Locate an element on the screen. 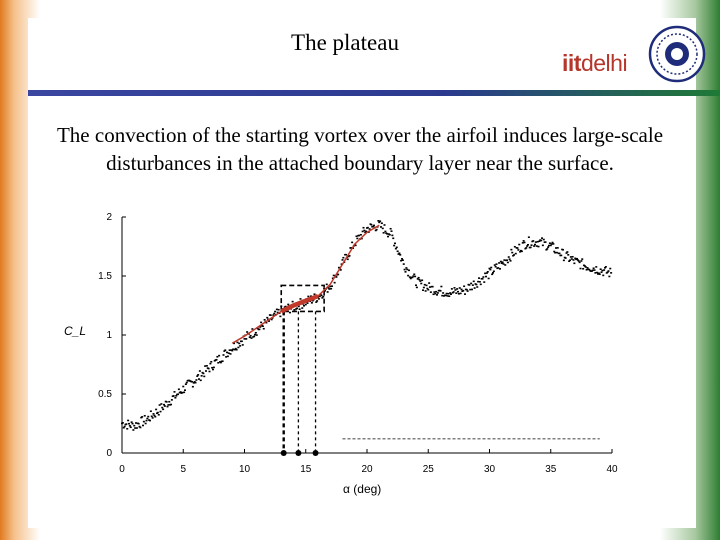  x-tick-label: 10 is located at coordinates (245, 469).